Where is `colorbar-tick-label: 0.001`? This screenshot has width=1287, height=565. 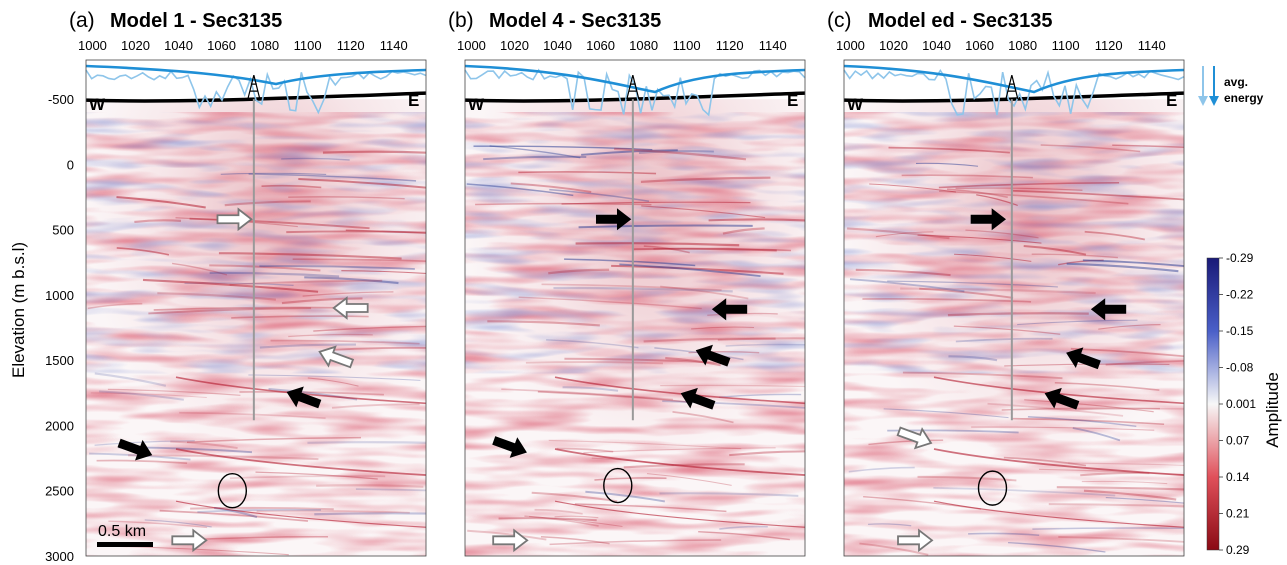
colorbar-tick-label: 0.001 is located at coordinates (1241, 404).